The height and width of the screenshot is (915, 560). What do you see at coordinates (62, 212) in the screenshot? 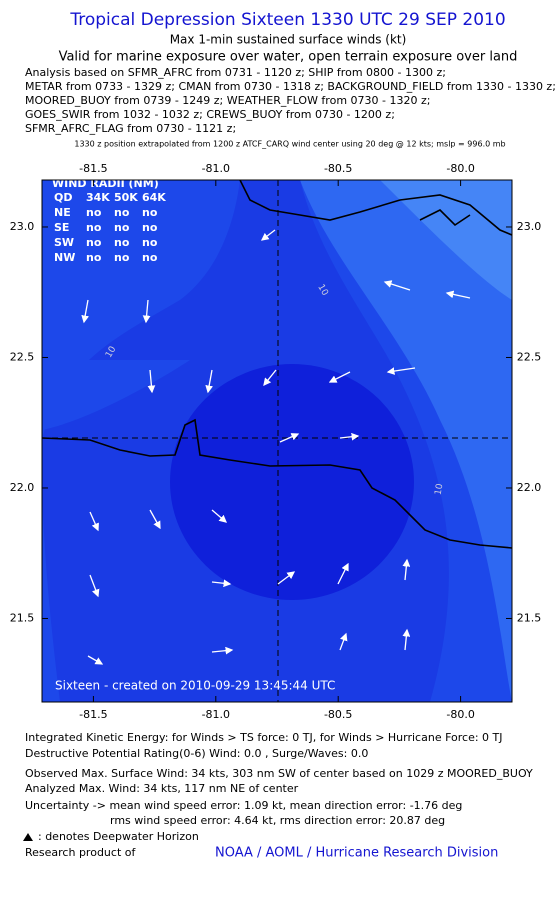
I see `radii-cell: NE` at bounding box center [62, 212].